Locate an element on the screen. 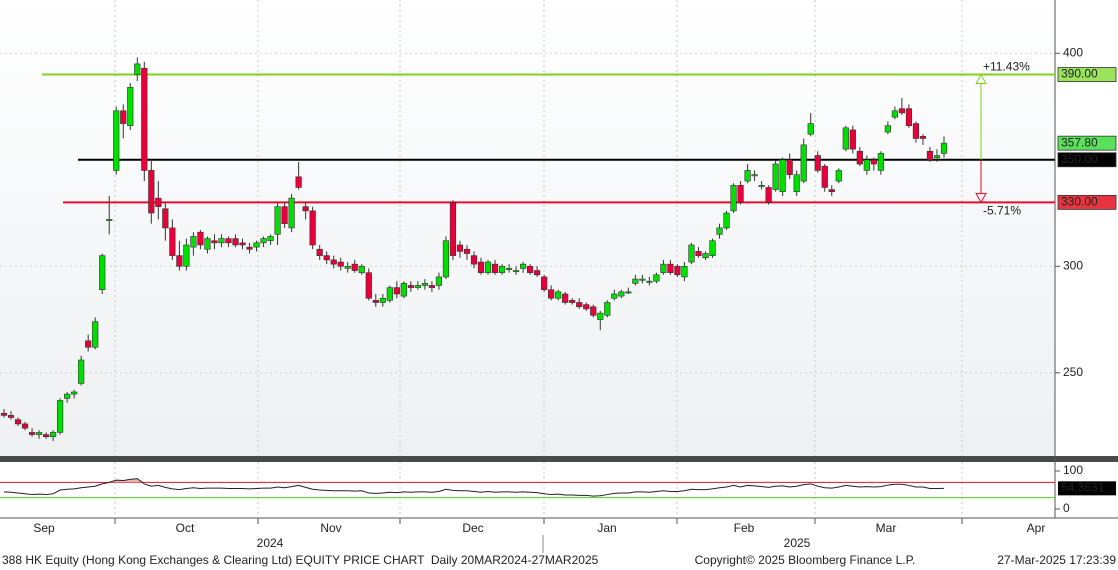  arrow-head is located at coordinates (981, 198).